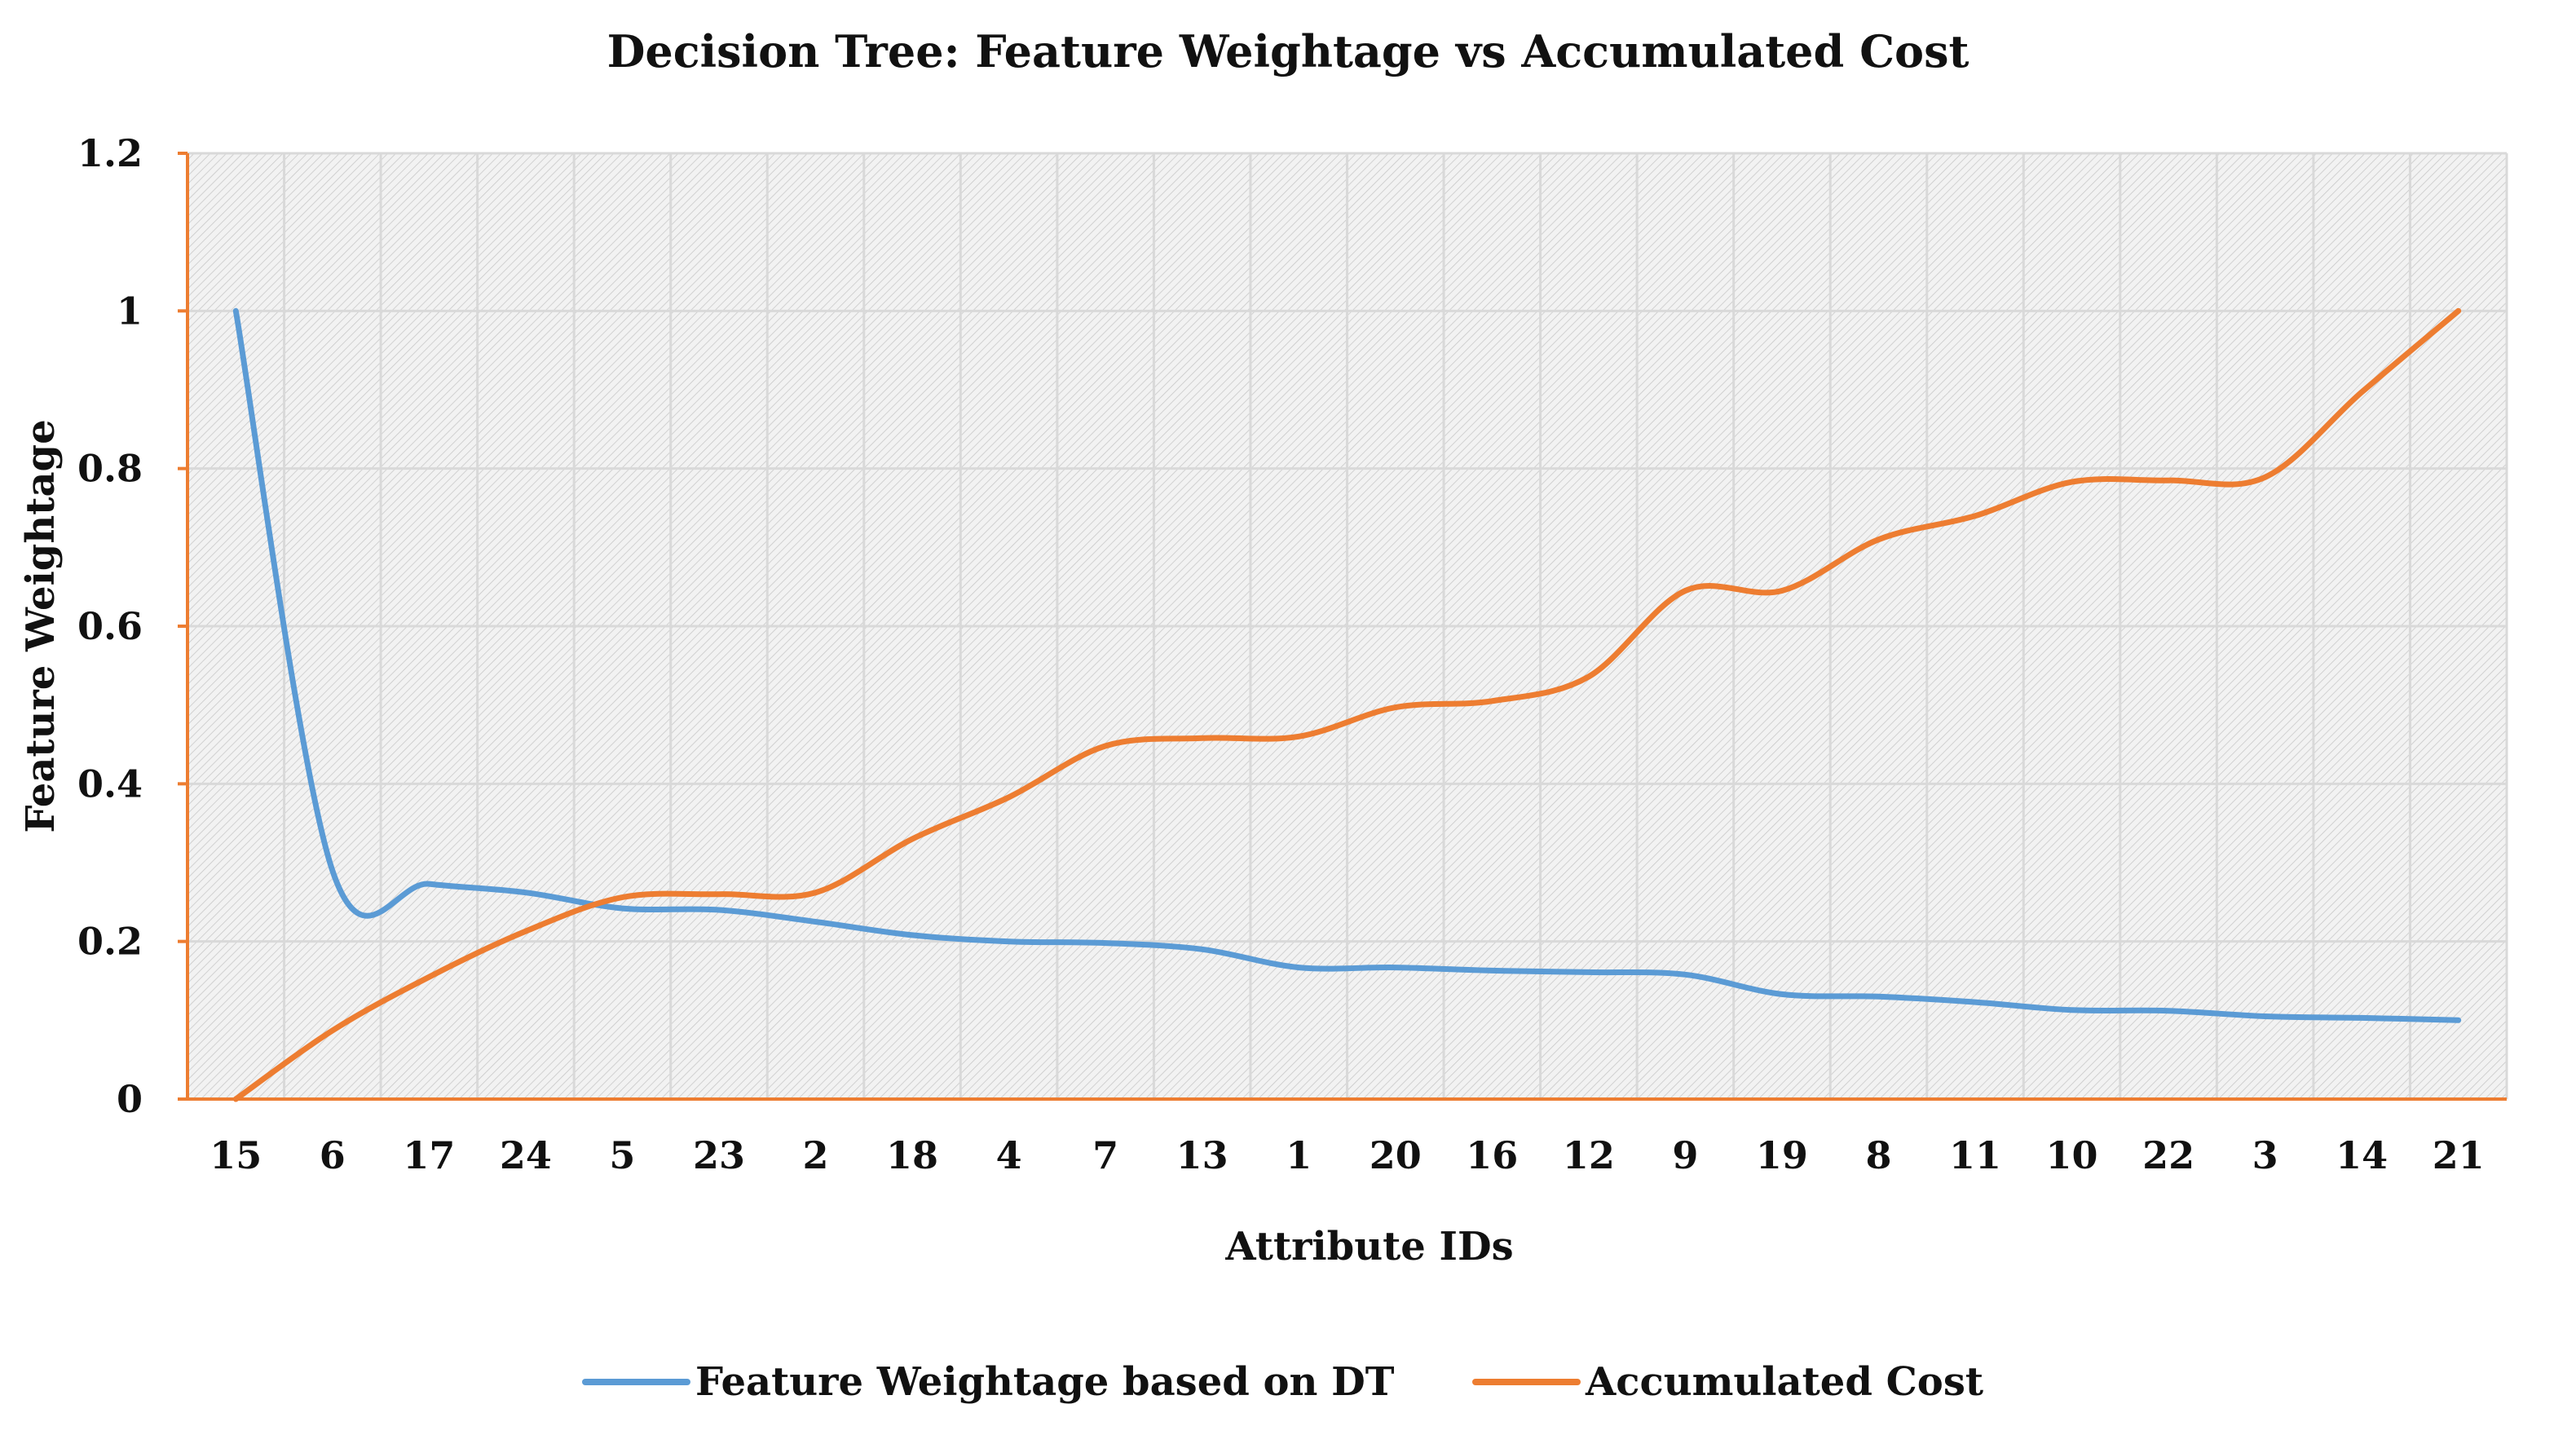  What do you see at coordinates (2168, 1155) in the screenshot?
I see `x-tick-label: 22` at bounding box center [2168, 1155].